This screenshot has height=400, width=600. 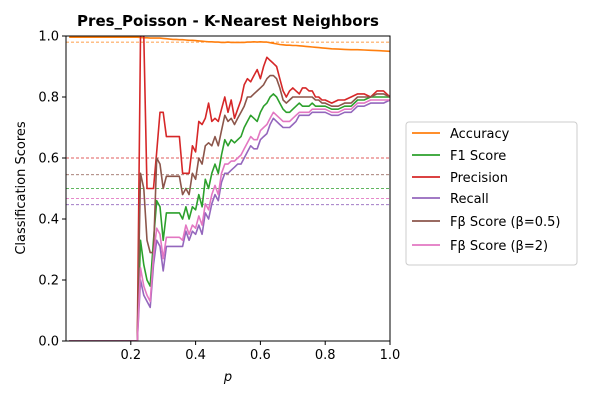 I want to click on legend-box, so click(x=491, y=193).